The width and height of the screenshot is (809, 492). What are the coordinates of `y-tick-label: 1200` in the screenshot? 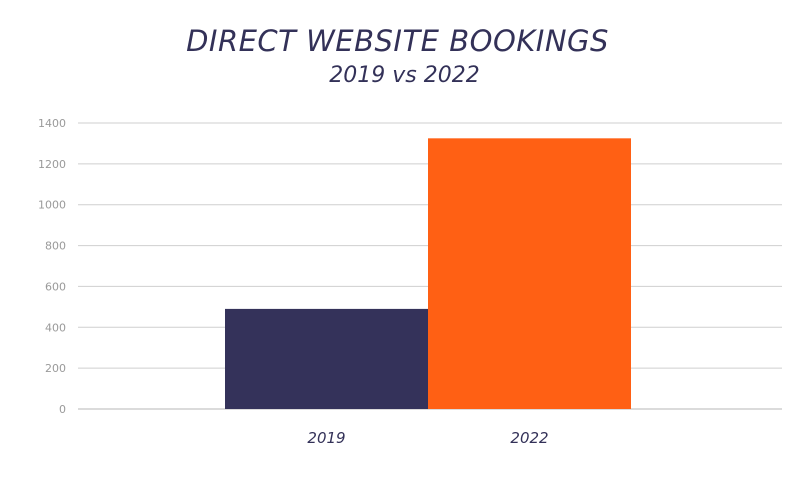 It's located at (52, 164).